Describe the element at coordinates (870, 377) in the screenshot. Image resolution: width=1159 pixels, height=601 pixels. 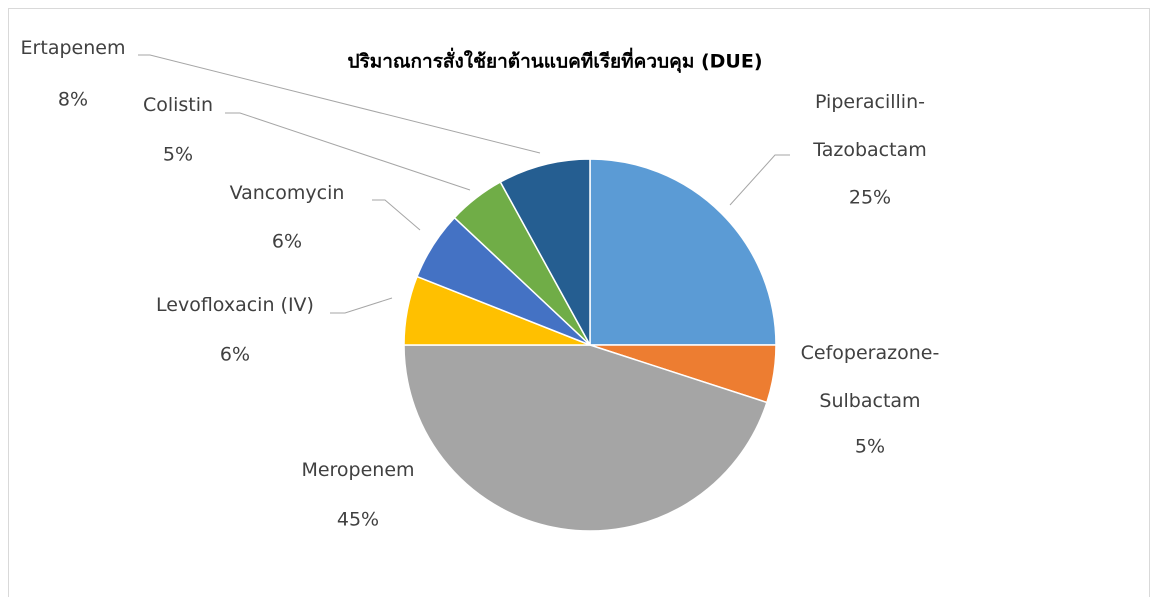
I see `category-label: Cefoperazone-Sulbactam` at that location.